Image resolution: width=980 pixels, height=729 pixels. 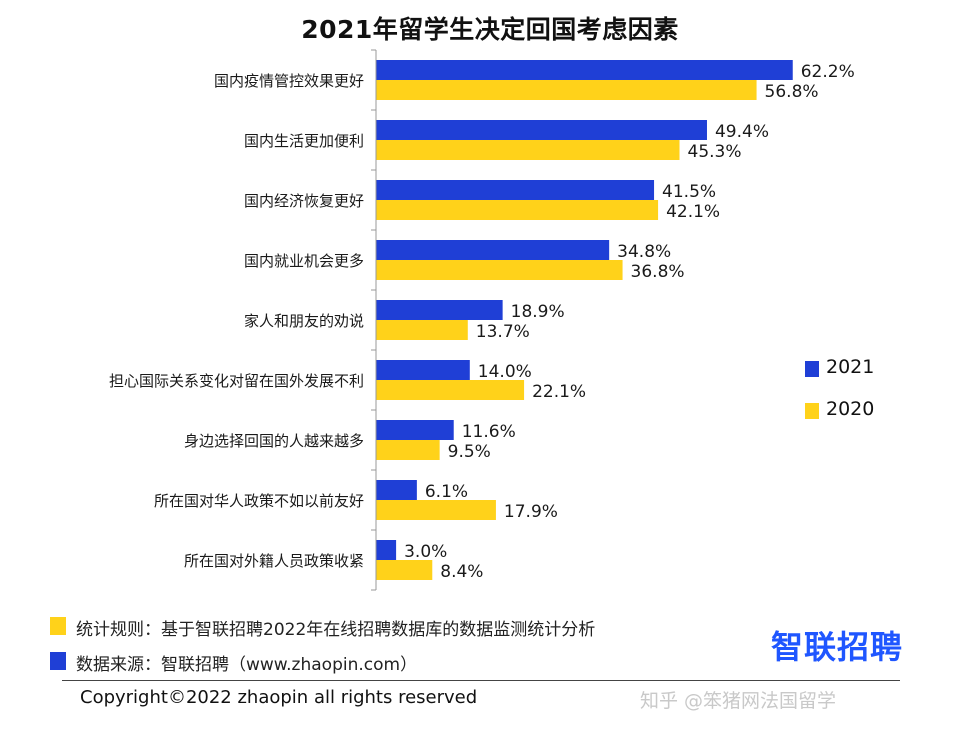 I want to click on legend-label-2021: 2021, so click(x=850, y=367).